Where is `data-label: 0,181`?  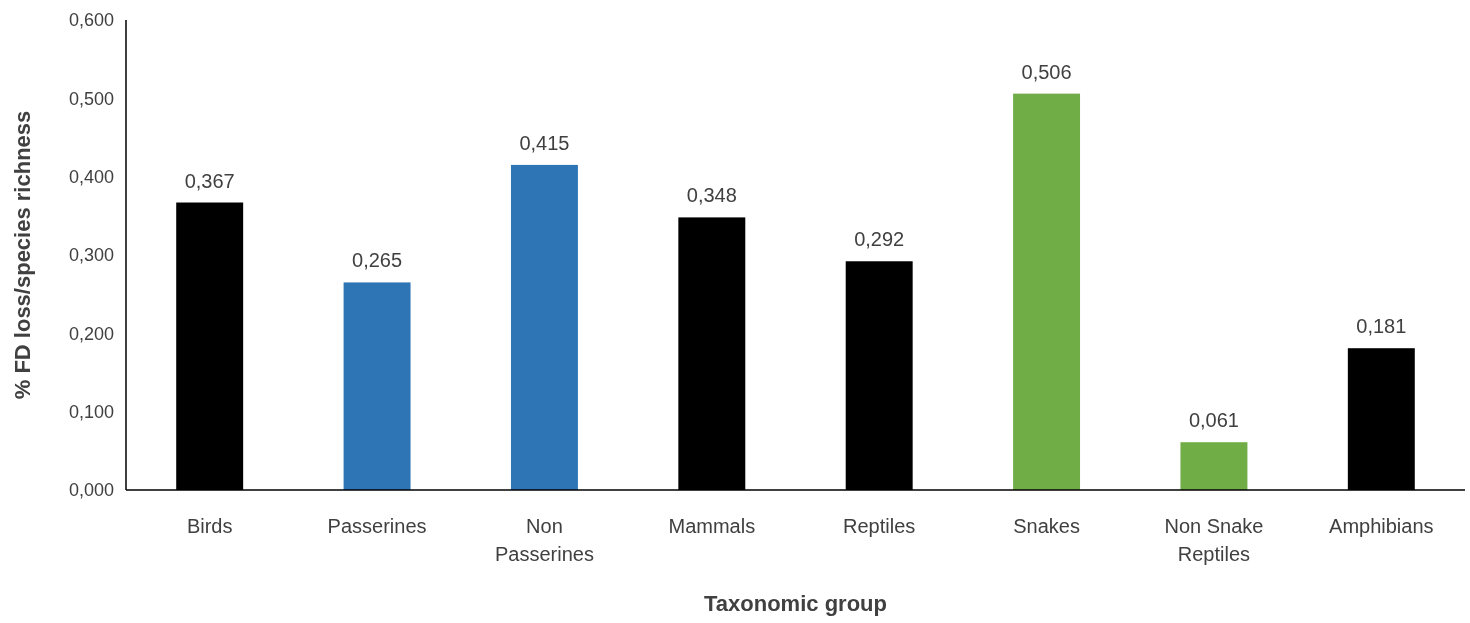
data-label: 0,181 is located at coordinates (1381, 326).